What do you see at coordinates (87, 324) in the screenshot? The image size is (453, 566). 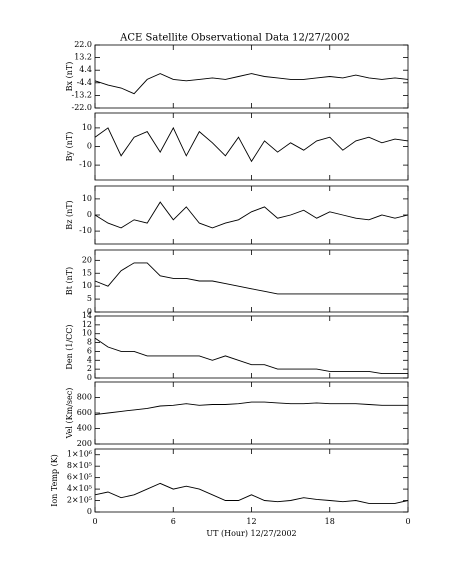 I see `y-tick-label: 12` at bounding box center [87, 324].